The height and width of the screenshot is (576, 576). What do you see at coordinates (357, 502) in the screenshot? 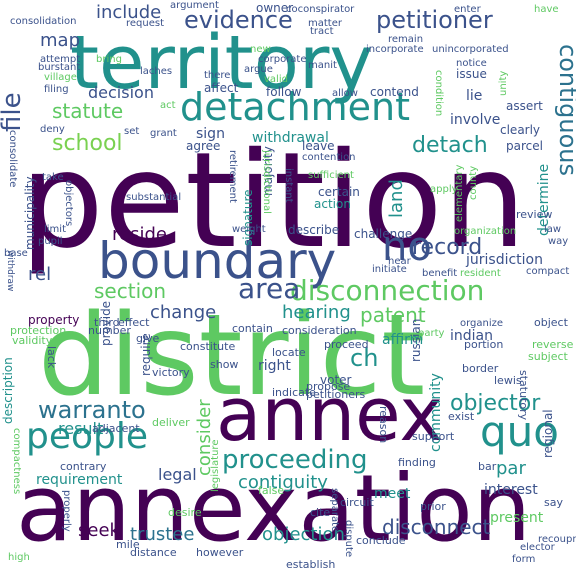
I see `word-circuit: circuit` at bounding box center [357, 502].